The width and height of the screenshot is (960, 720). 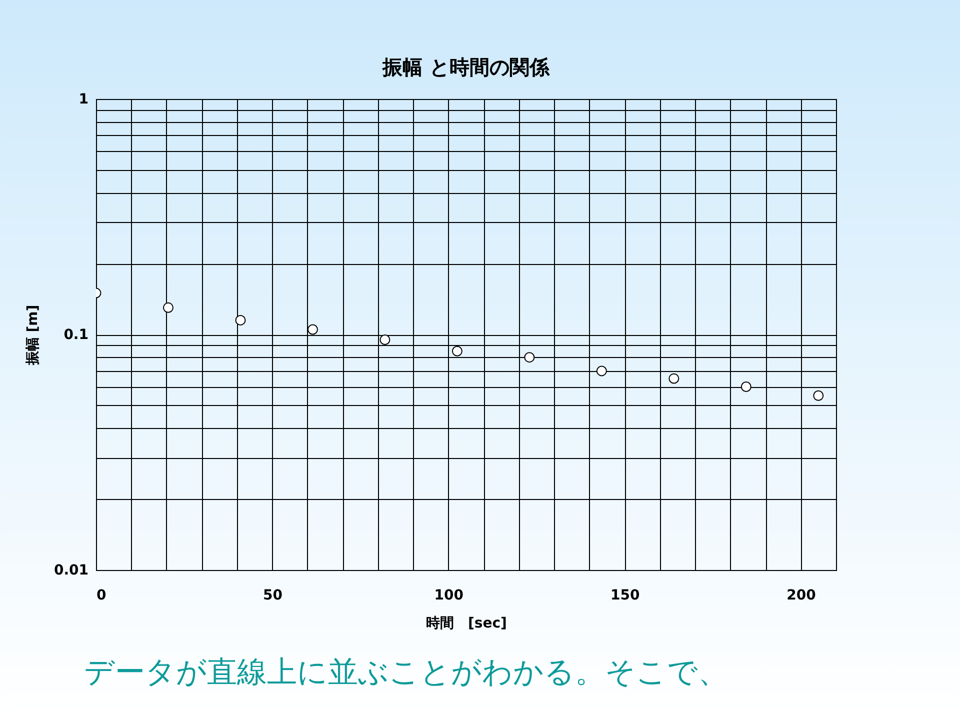 I want to click on y-tick-label: 1, so click(x=83, y=100).